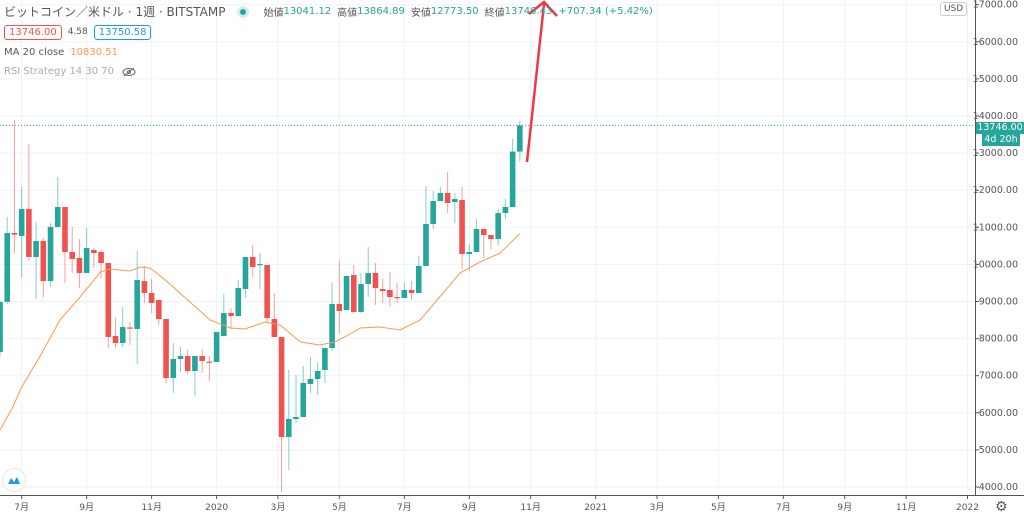 The width and height of the screenshot is (1024, 517). Describe the element at coordinates (122, 32) in the screenshot. I see `buy-price-button: 13750.58` at that location.